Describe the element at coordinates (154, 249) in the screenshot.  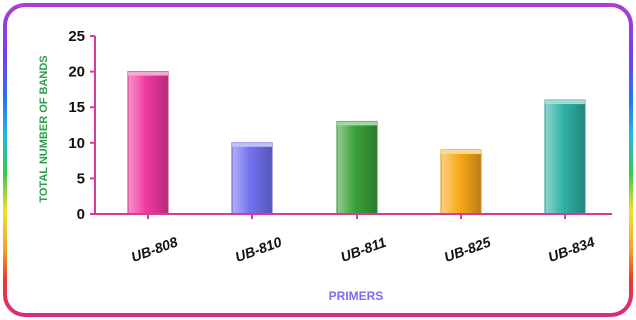
I see `x-tick-label: UB-808` at that location.